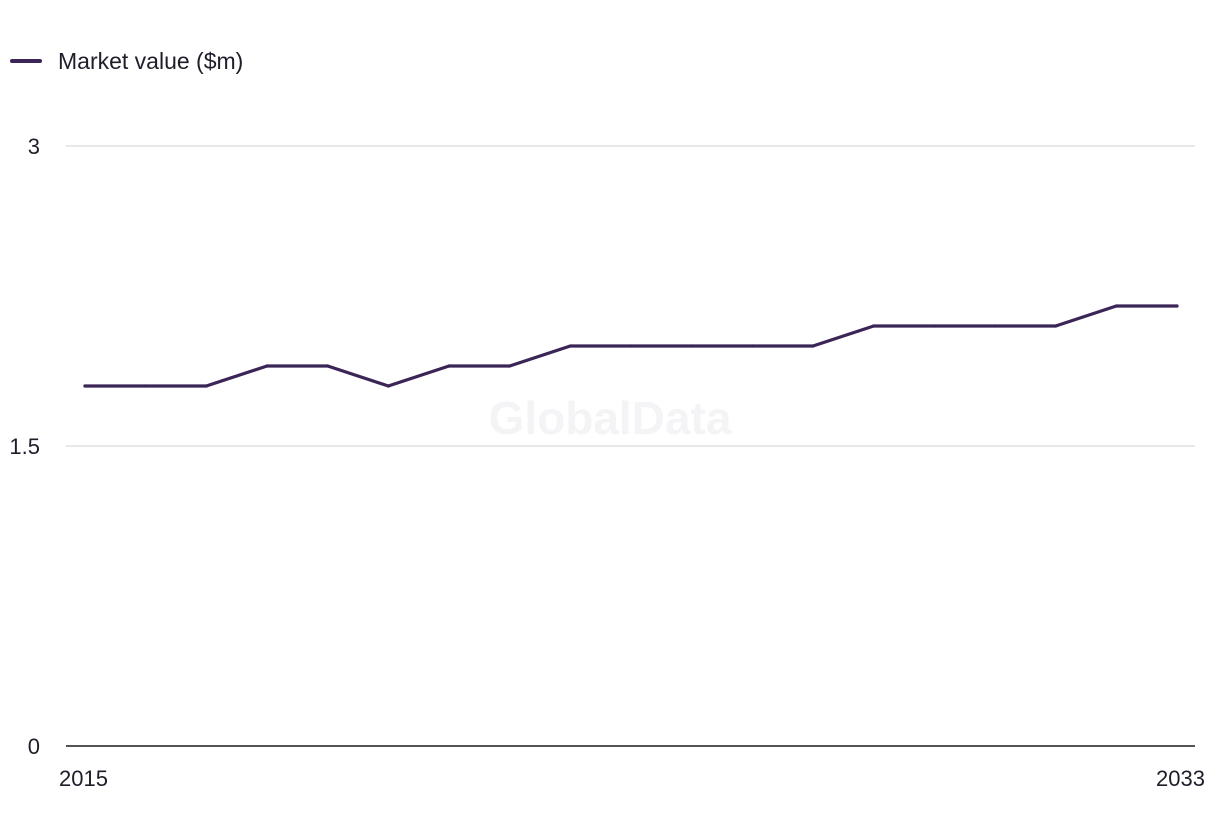 The width and height of the screenshot is (1220, 836). What do you see at coordinates (610, 418) in the screenshot?
I see `watermark-text: GlobalData` at bounding box center [610, 418].